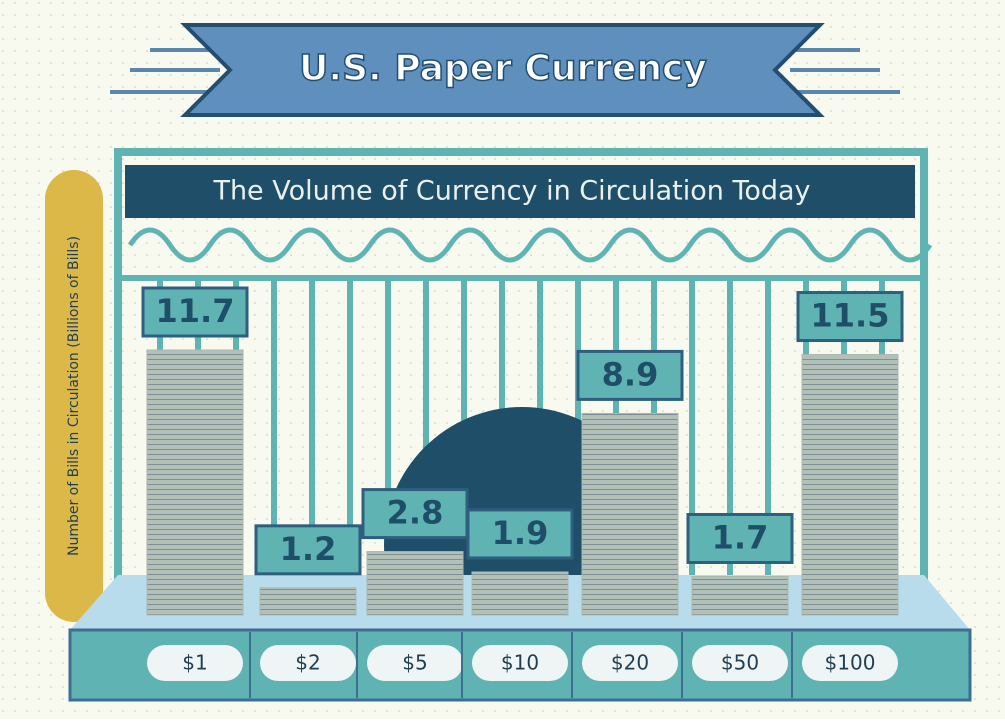 The image size is (1005, 723). I want to click on x-tick-label: $5, so click(414, 663).